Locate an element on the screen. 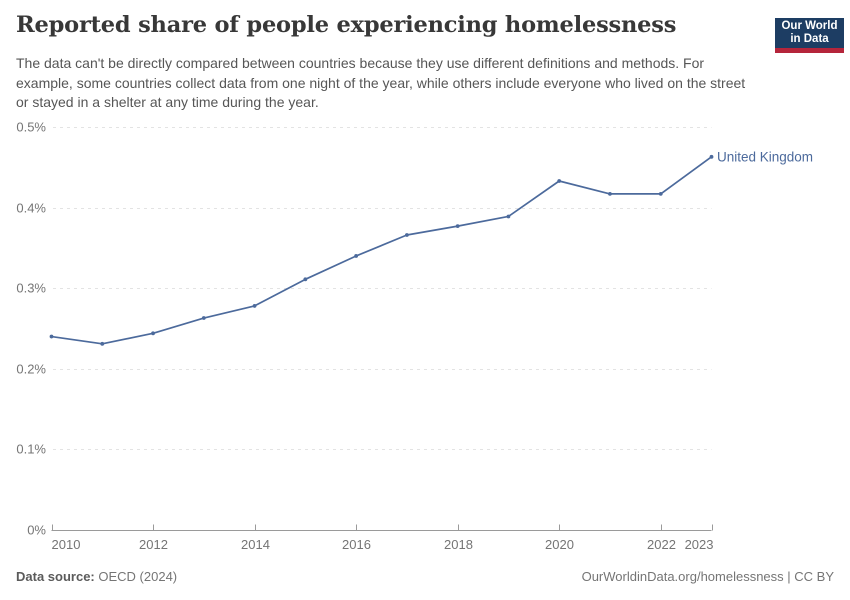 Image resolution: width=850 pixels, height=600 pixels. y-tick-label: 0.4% is located at coordinates (31, 208).